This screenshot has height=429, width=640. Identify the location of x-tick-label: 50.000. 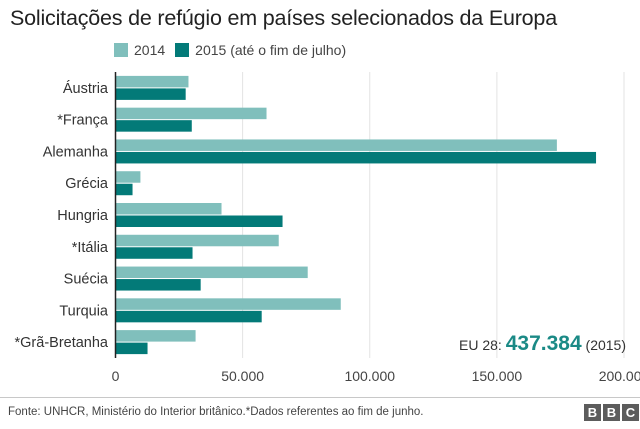
(242, 376).